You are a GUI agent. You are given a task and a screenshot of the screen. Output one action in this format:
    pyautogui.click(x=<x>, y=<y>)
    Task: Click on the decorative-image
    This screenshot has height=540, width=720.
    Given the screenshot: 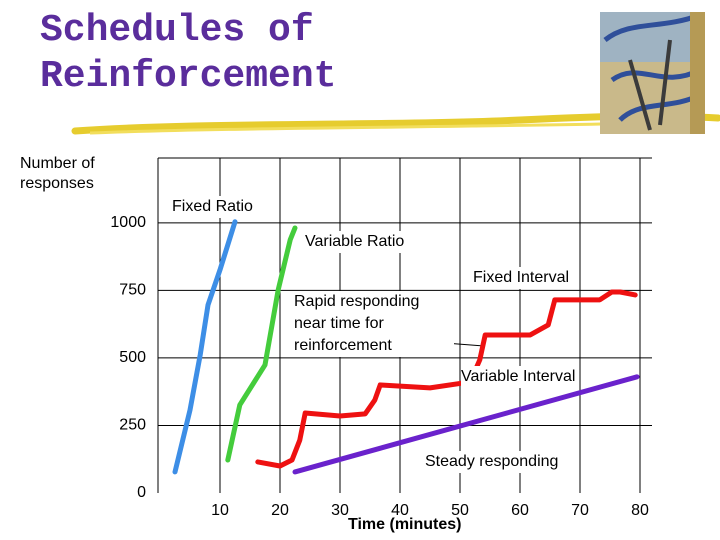 What is the action you would take?
    pyautogui.click(x=652, y=73)
    